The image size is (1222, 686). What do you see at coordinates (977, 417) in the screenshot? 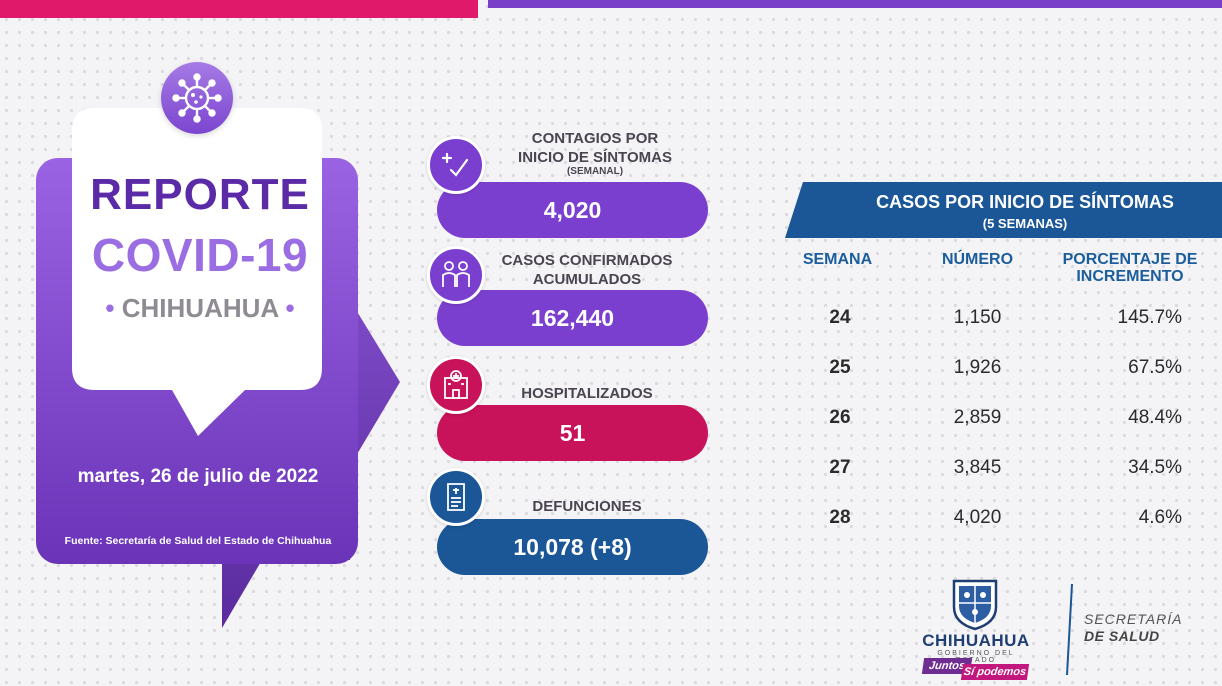
I see `row-number: 2,859` at bounding box center [977, 417].